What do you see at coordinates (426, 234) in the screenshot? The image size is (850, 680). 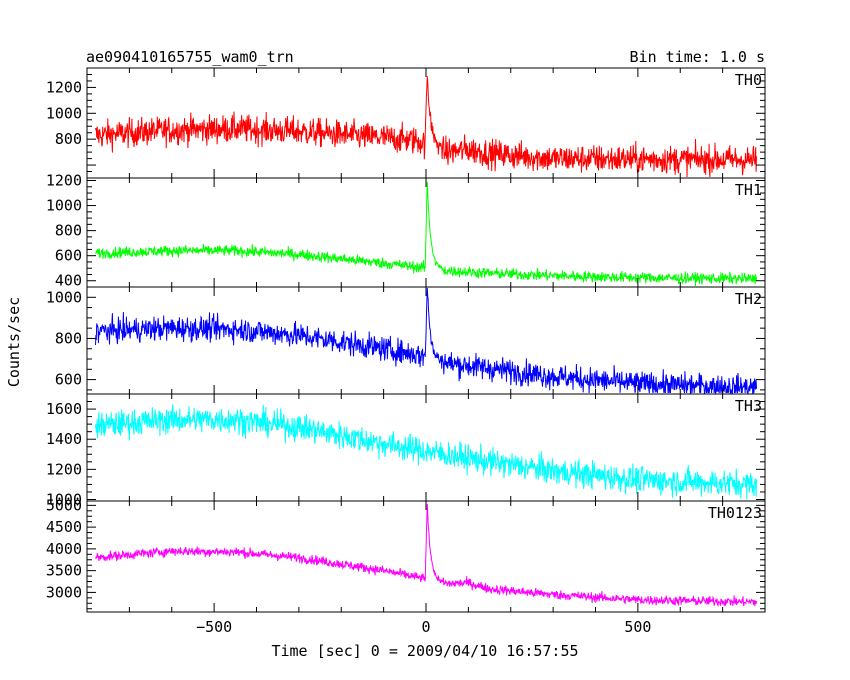 I see `series-line-th1` at bounding box center [426, 234].